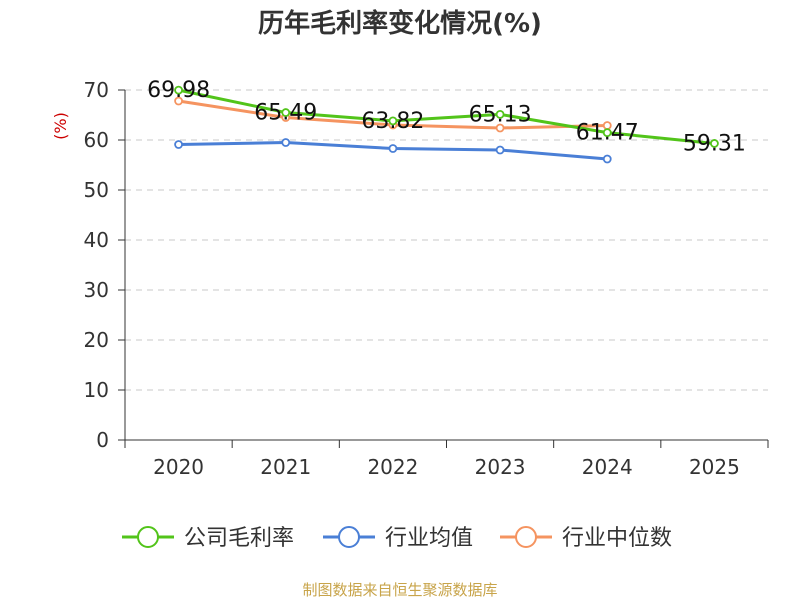 This screenshot has width=800, height=600. Describe the element at coordinates (500, 467) in the screenshot. I see `x-tick-label: 2023` at that location.